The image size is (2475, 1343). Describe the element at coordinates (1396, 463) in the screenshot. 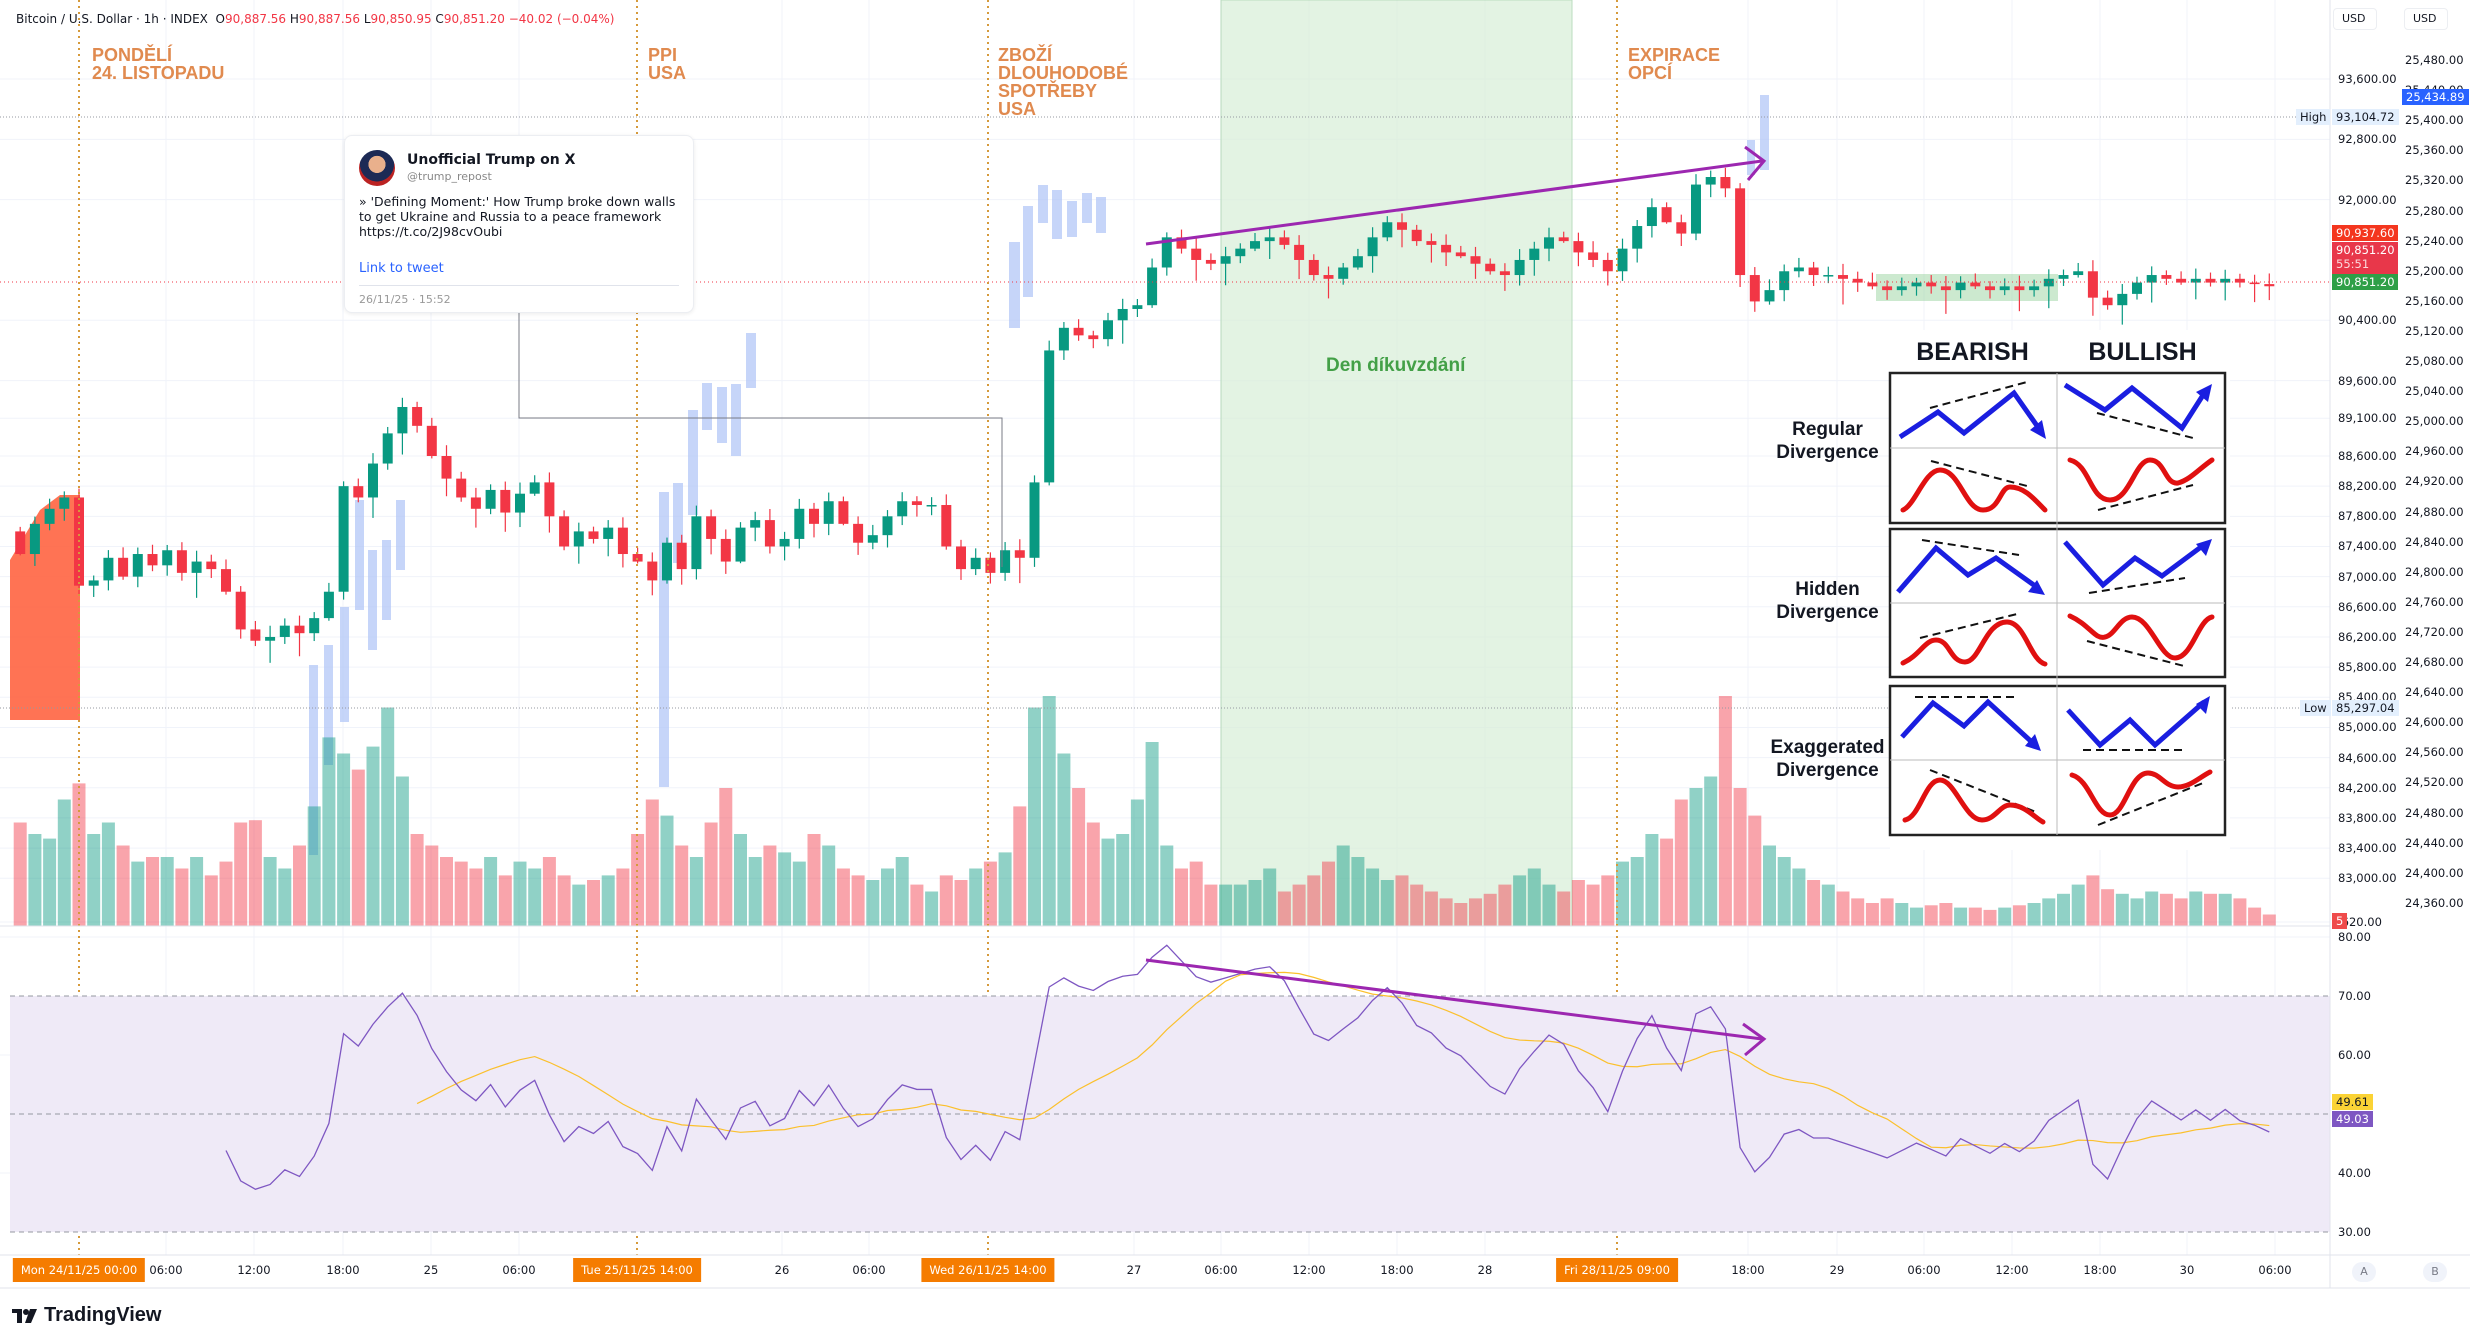

I see `thanksgiving-highlight` at that location.